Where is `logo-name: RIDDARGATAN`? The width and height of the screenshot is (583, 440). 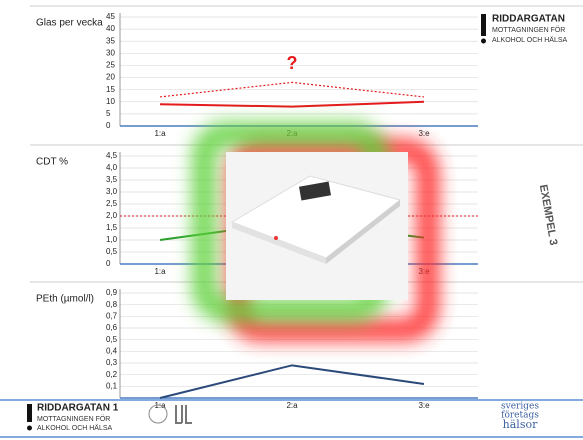 logo-name: RIDDARGATAN is located at coordinates (528, 19).